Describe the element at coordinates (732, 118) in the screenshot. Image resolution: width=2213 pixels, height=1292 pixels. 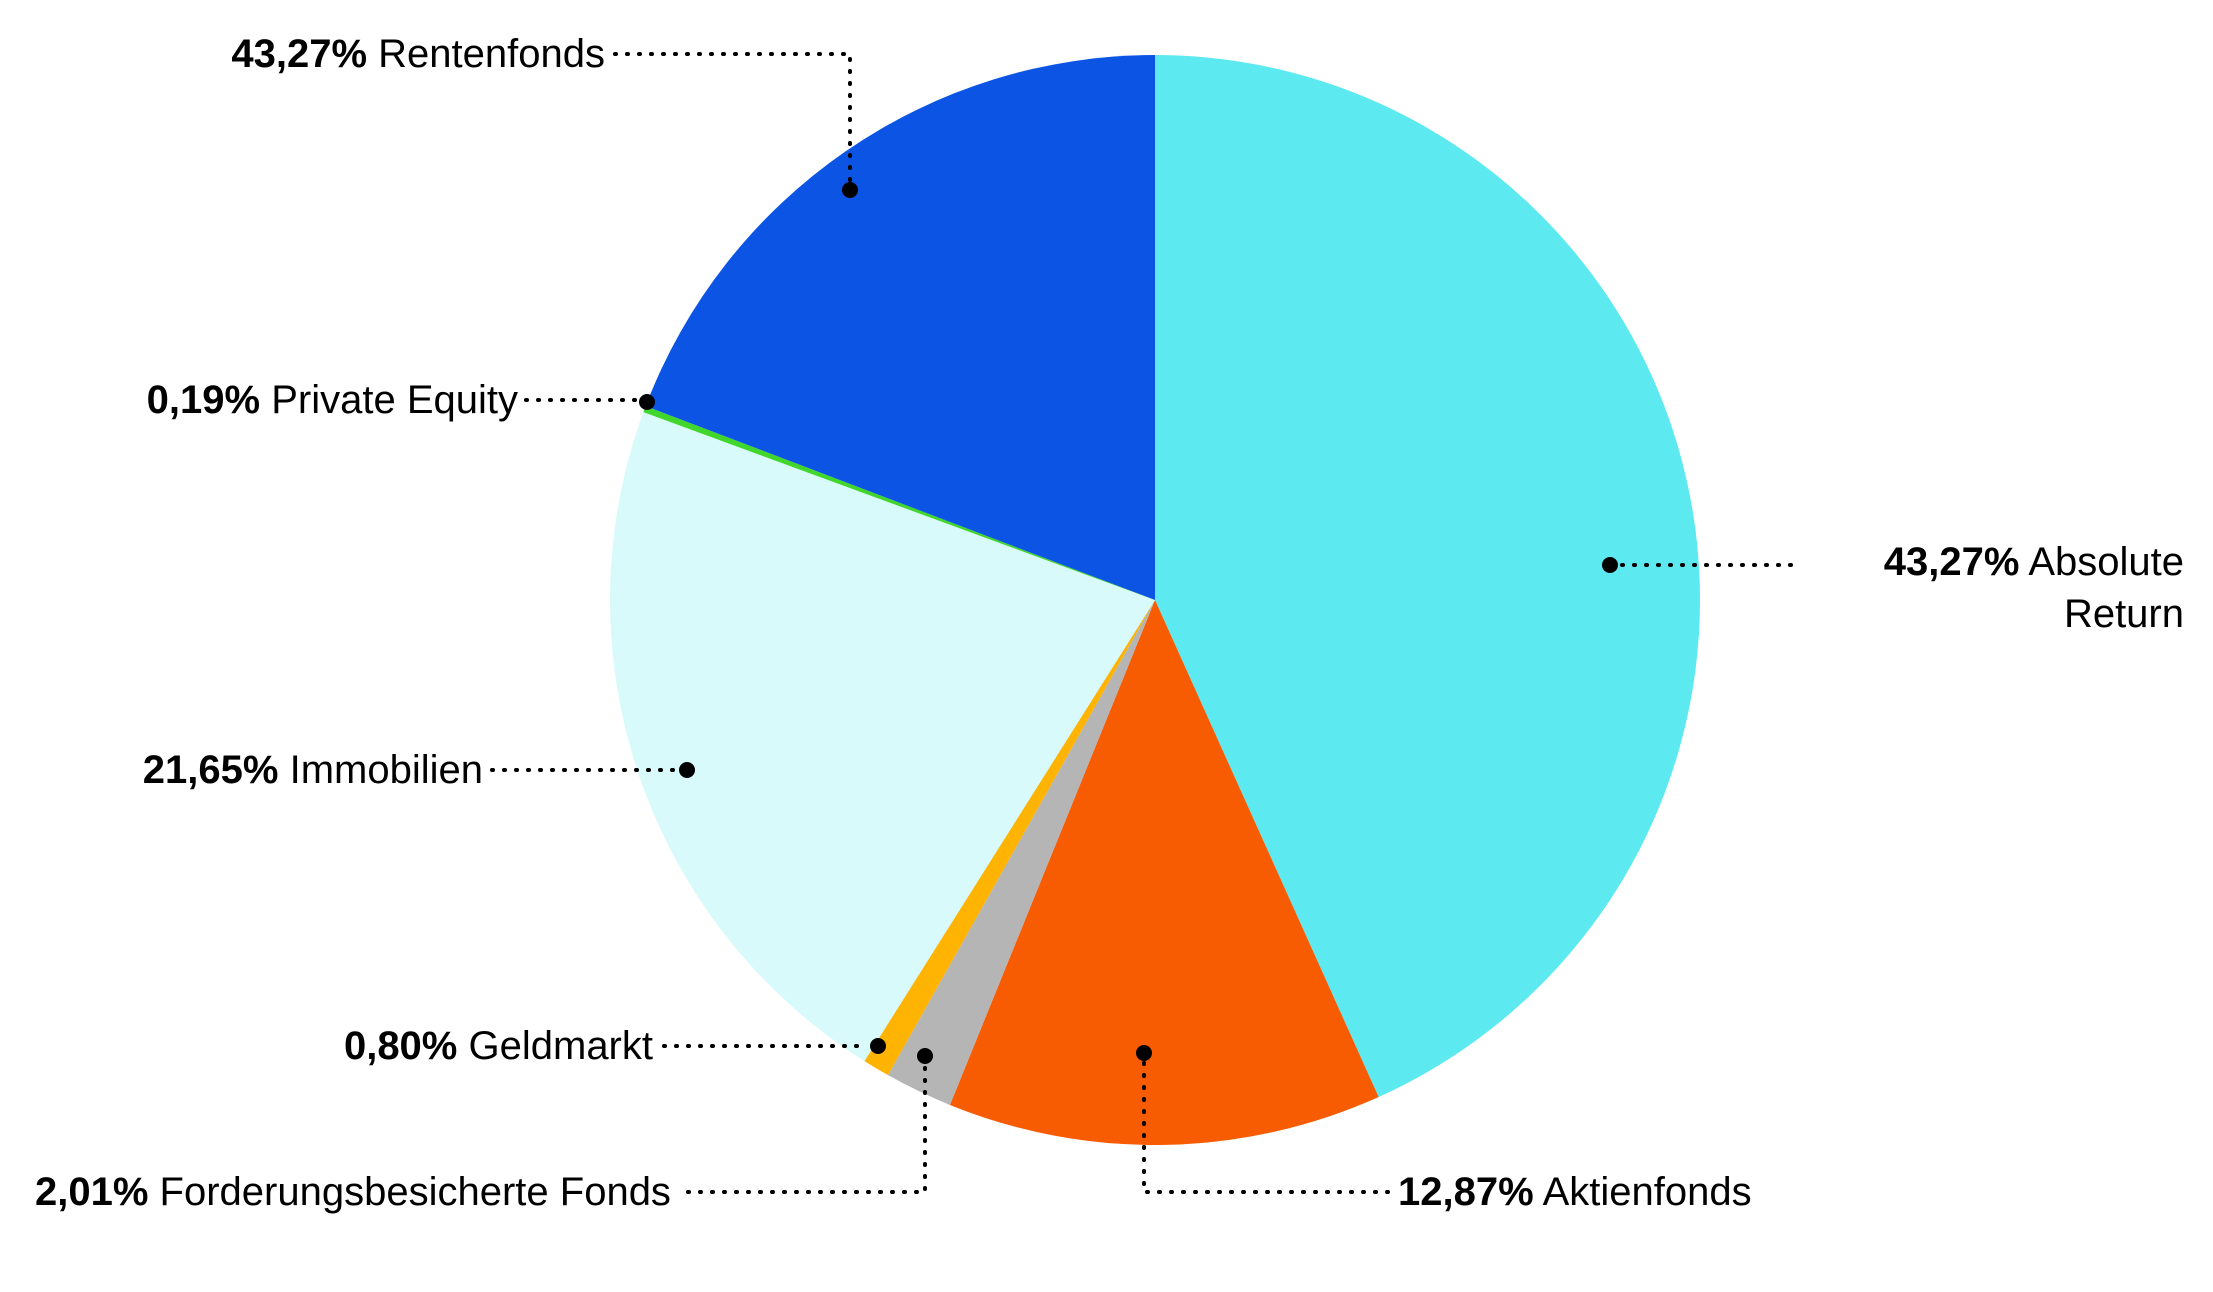
I see `leader-line-rentenfonds` at that location.